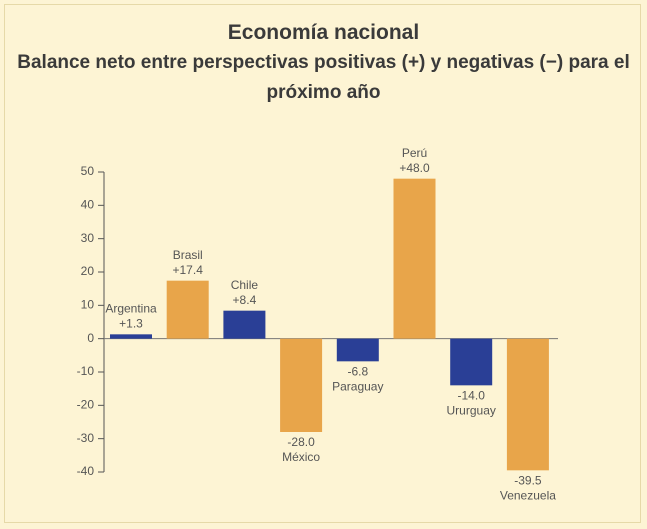 The height and width of the screenshot is (529, 647). What do you see at coordinates (88, 205) in the screenshot?
I see `y-tick-label: 40` at bounding box center [88, 205].